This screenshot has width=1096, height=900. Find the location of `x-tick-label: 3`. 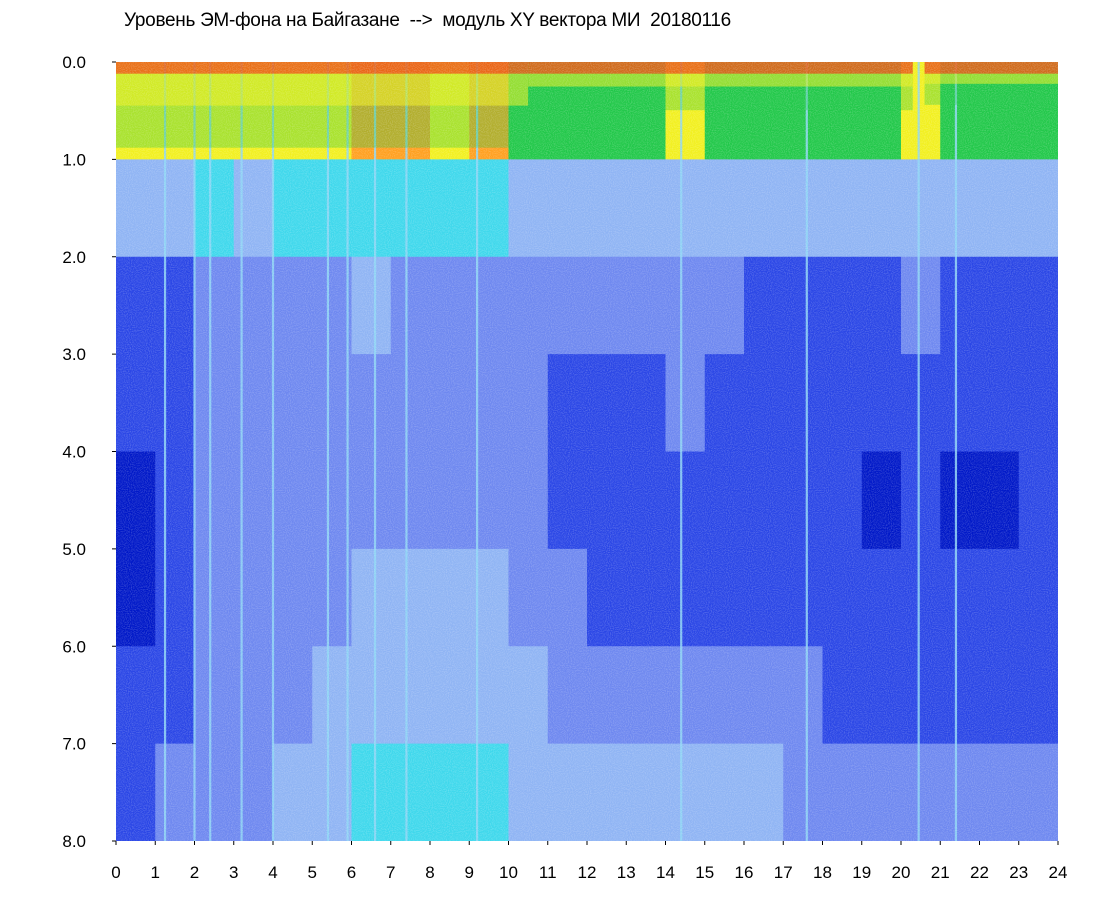

x-tick-label: 3 is located at coordinates (233, 872).